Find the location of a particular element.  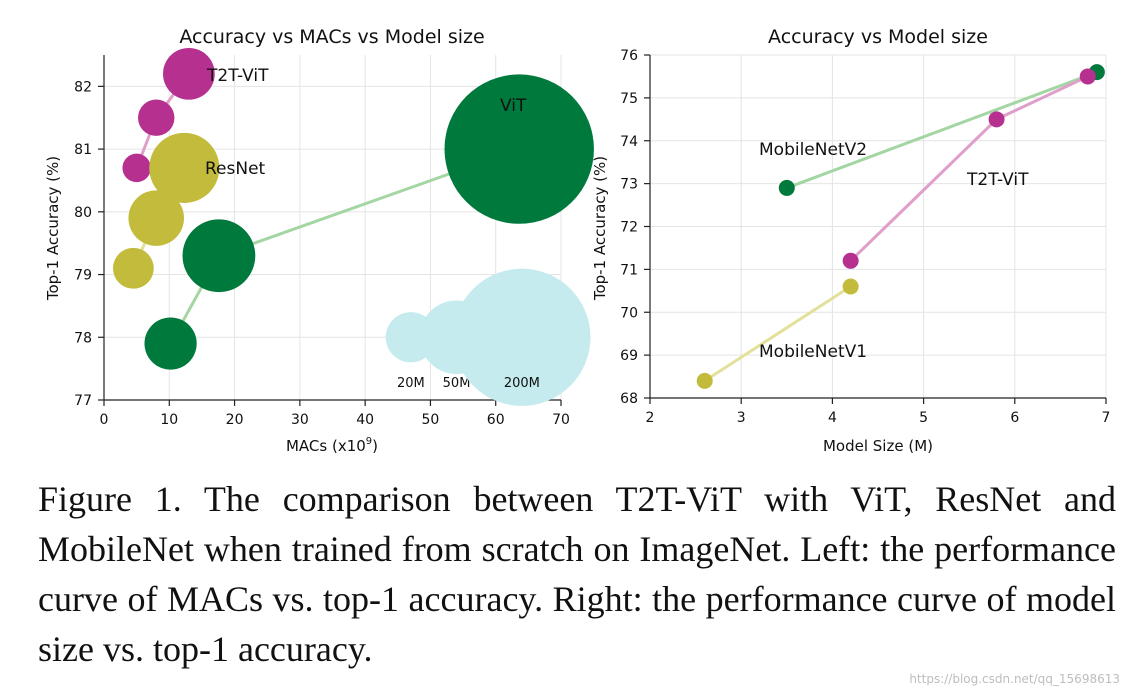

right-series-line-t2t-vit is located at coordinates (969, 168).